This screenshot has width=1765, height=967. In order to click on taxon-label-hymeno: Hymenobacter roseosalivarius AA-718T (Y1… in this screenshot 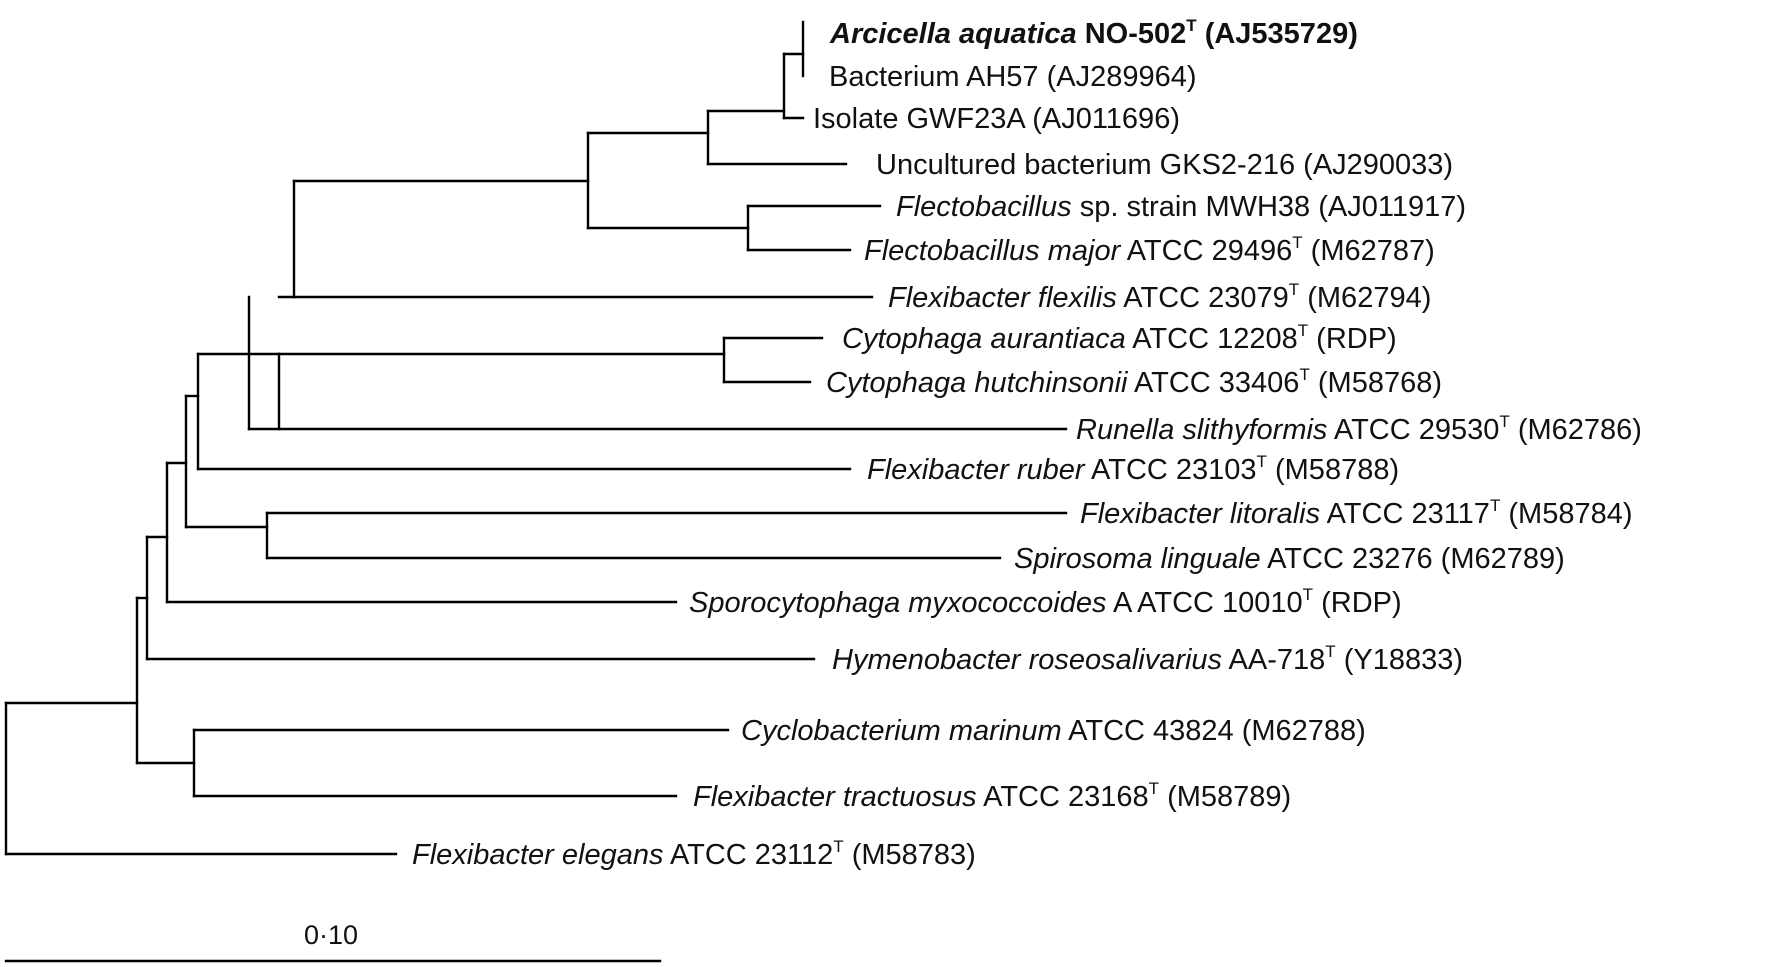, I will do `click(1147, 659)`.